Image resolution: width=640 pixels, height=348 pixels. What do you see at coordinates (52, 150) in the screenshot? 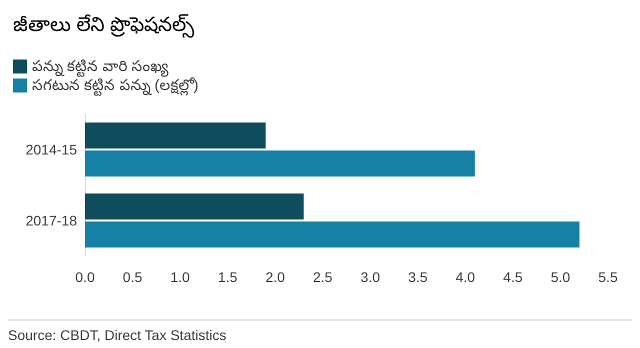
I see `y-tick-label: 2014-15` at bounding box center [52, 150].